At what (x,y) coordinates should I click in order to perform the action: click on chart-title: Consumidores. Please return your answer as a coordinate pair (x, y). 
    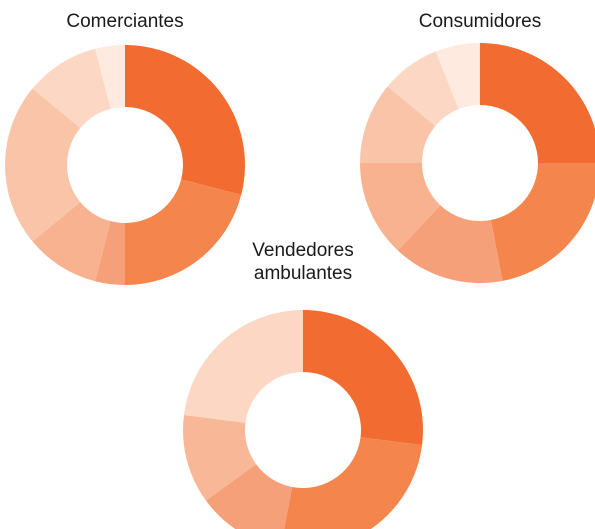
    Looking at the image, I should click on (480, 21).